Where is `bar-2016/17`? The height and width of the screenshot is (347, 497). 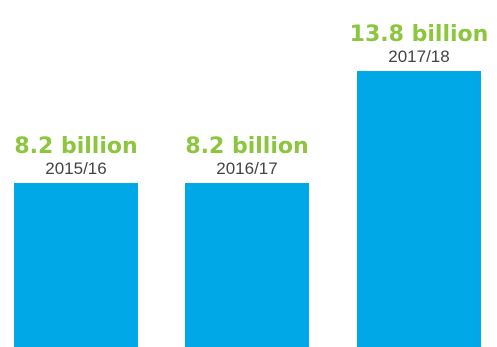
bar-2016/17 is located at coordinates (247, 265).